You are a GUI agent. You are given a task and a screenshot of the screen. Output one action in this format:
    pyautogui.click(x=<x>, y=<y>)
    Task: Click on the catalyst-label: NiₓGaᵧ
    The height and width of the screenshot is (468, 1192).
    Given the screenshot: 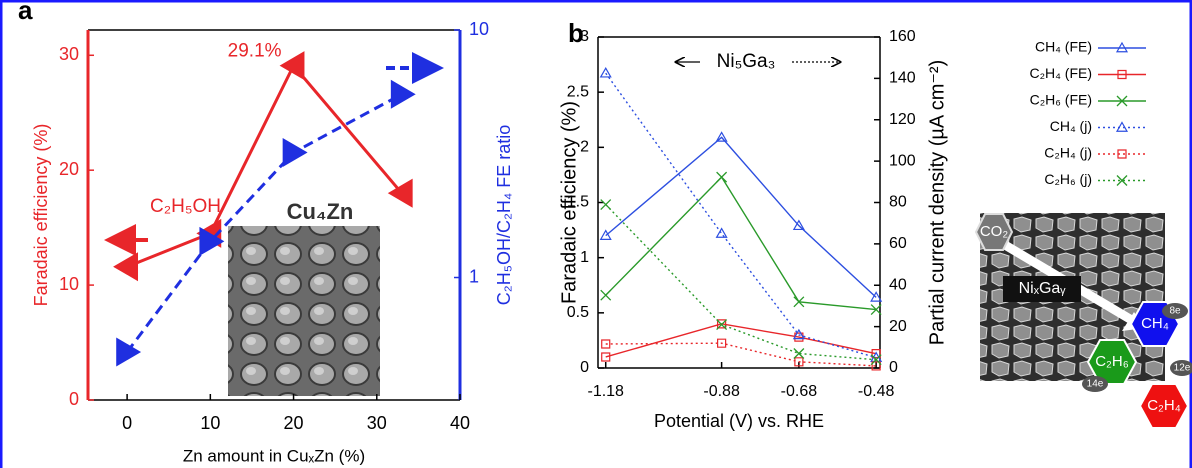 What is the action you would take?
    pyautogui.click(x=1043, y=288)
    